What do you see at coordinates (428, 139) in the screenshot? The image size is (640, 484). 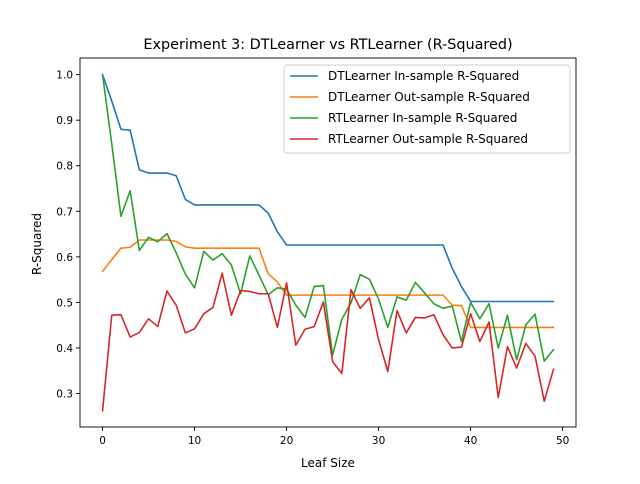 I see `legend-label-3: RTLearner Out-sample R-Squared` at bounding box center [428, 139].